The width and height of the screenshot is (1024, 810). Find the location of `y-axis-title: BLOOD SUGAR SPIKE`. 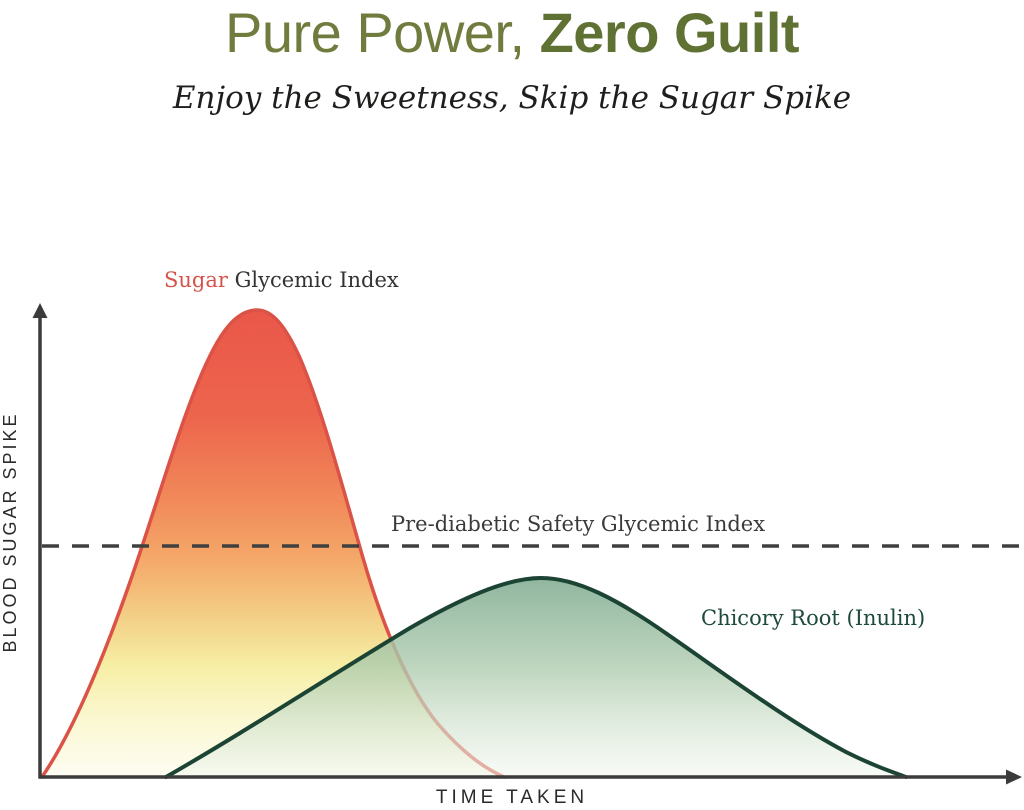

y-axis-title: BLOOD SUGAR SPIKE is located at coordinates (10, 532).